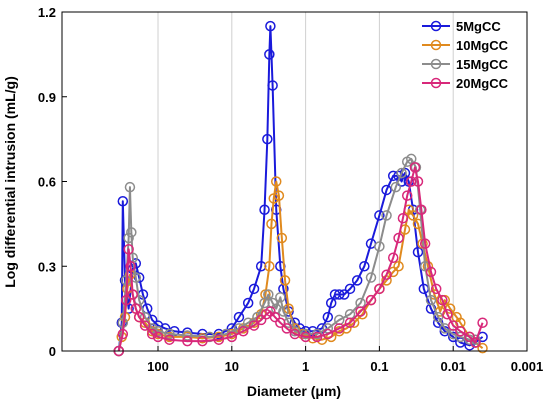  Describe the element at coordinates (47, 12) in the screenshot. I see `y-tick-label: 1.2` at that location.